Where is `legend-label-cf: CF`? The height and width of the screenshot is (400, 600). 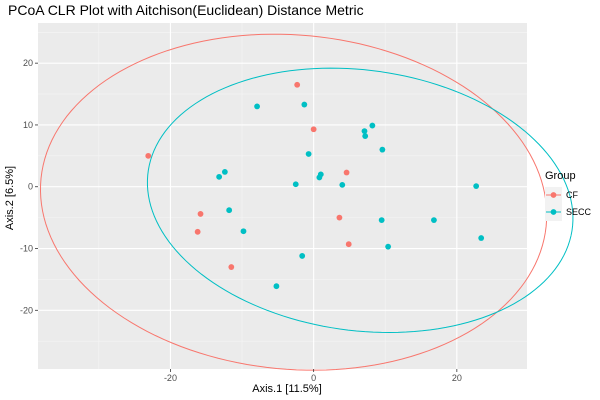 legend-label-cf: CF is located at coordinates (572, 195).